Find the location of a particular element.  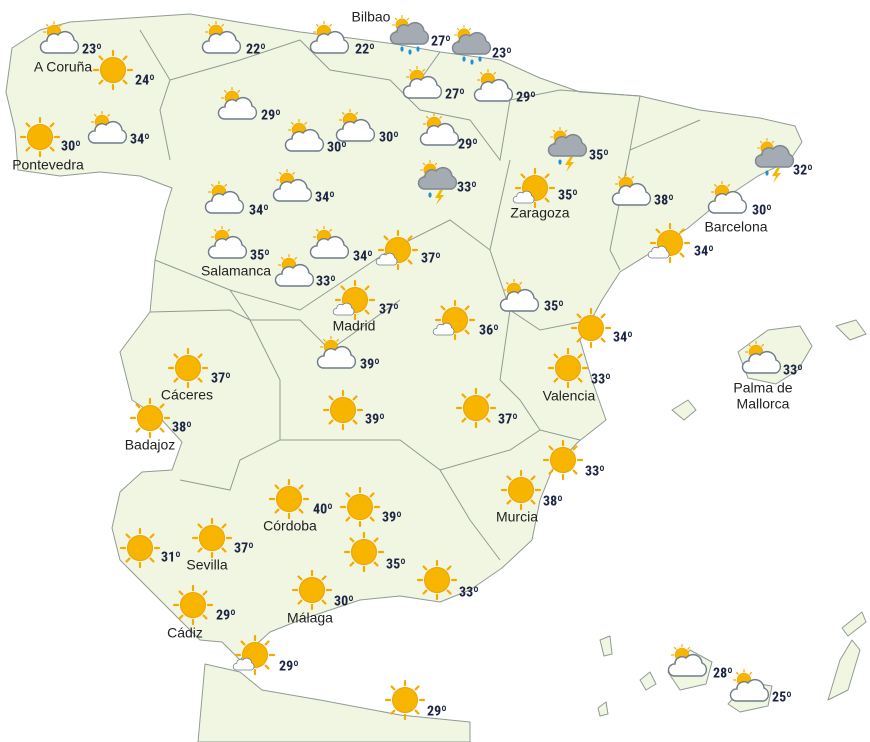

lightning is located at coordinates (776, 175).